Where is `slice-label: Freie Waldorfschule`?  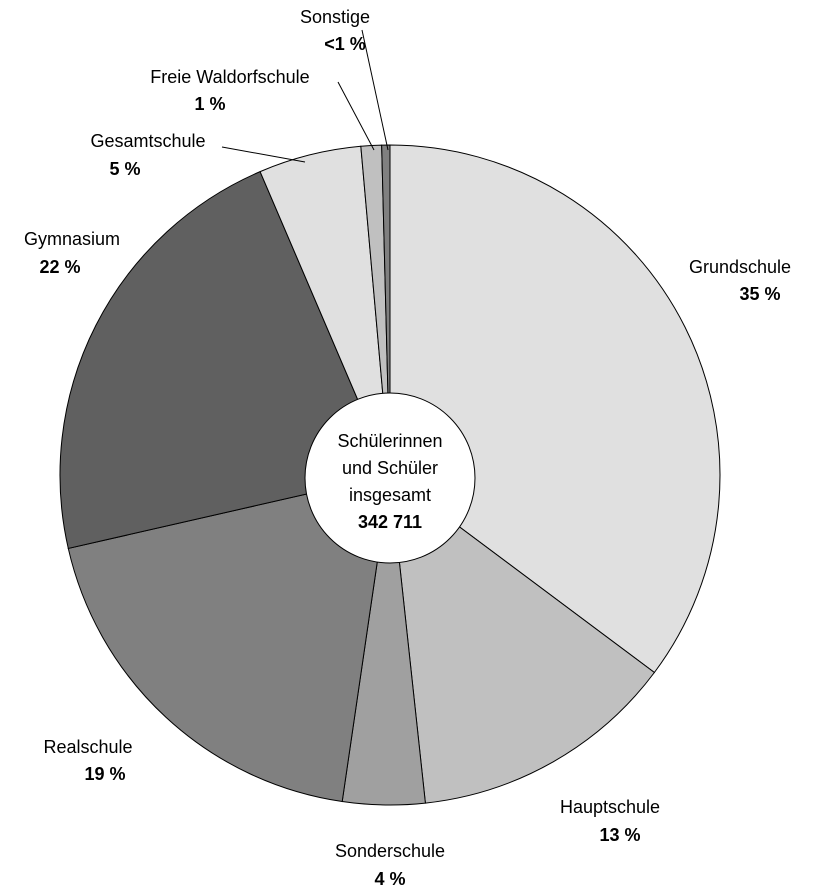
slice-label: Freie Waldorfschule is located at coordinates (229, 77).